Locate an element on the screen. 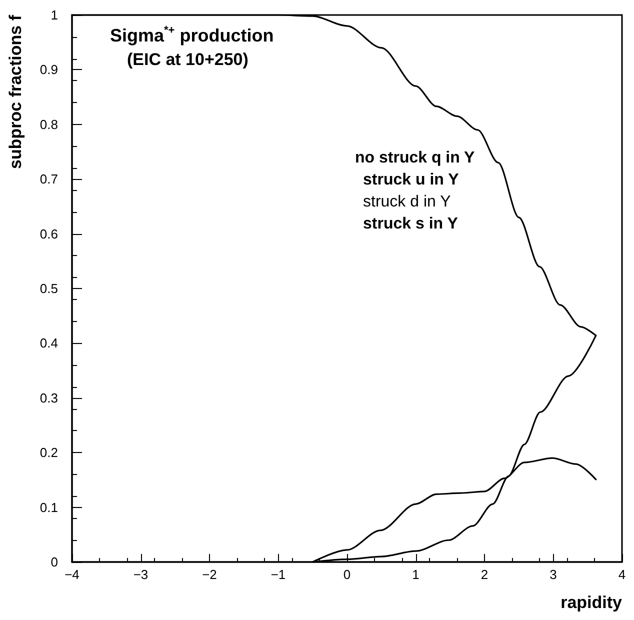 Image resolution: width=634 pixels, height=620 pixels. y-tick-label: 0.3 is located at coordinates (49, 398).